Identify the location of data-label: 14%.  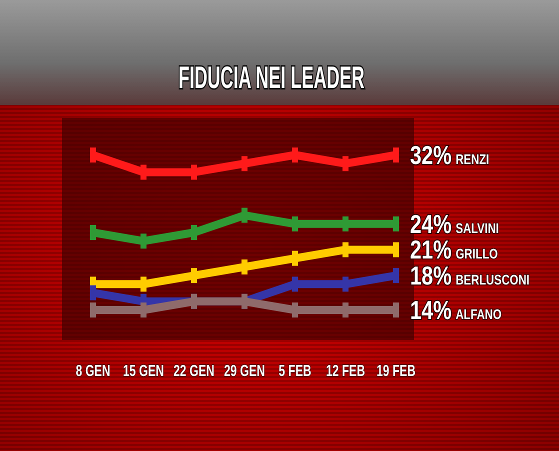
(431, 310).